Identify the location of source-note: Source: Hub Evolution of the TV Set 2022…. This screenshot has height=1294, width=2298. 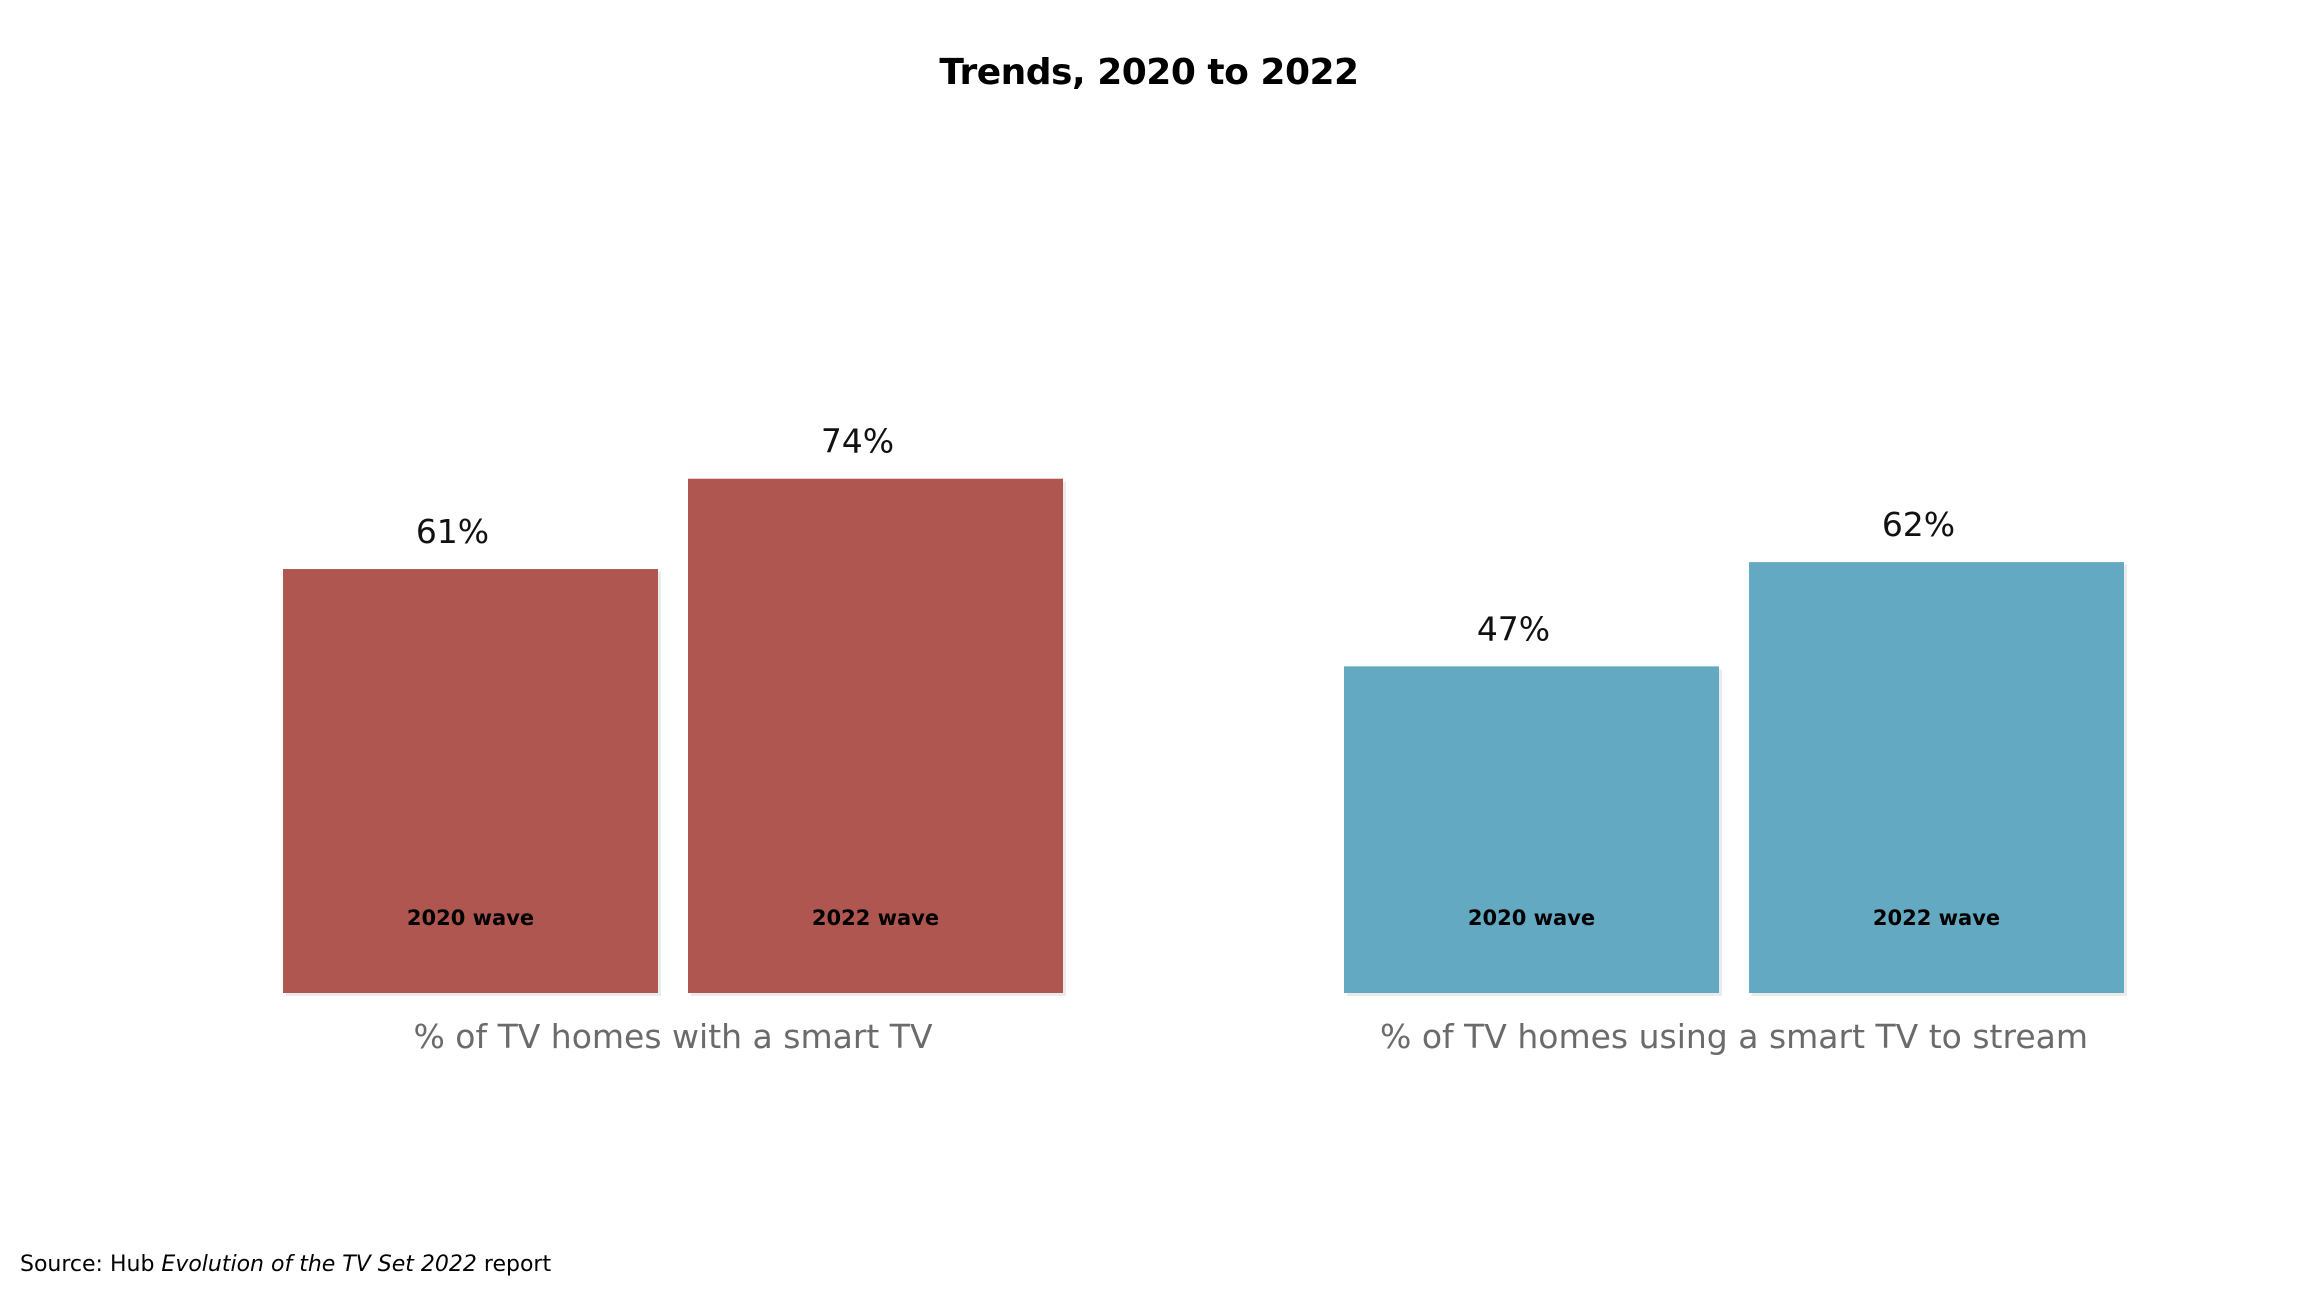
(285, 1264).